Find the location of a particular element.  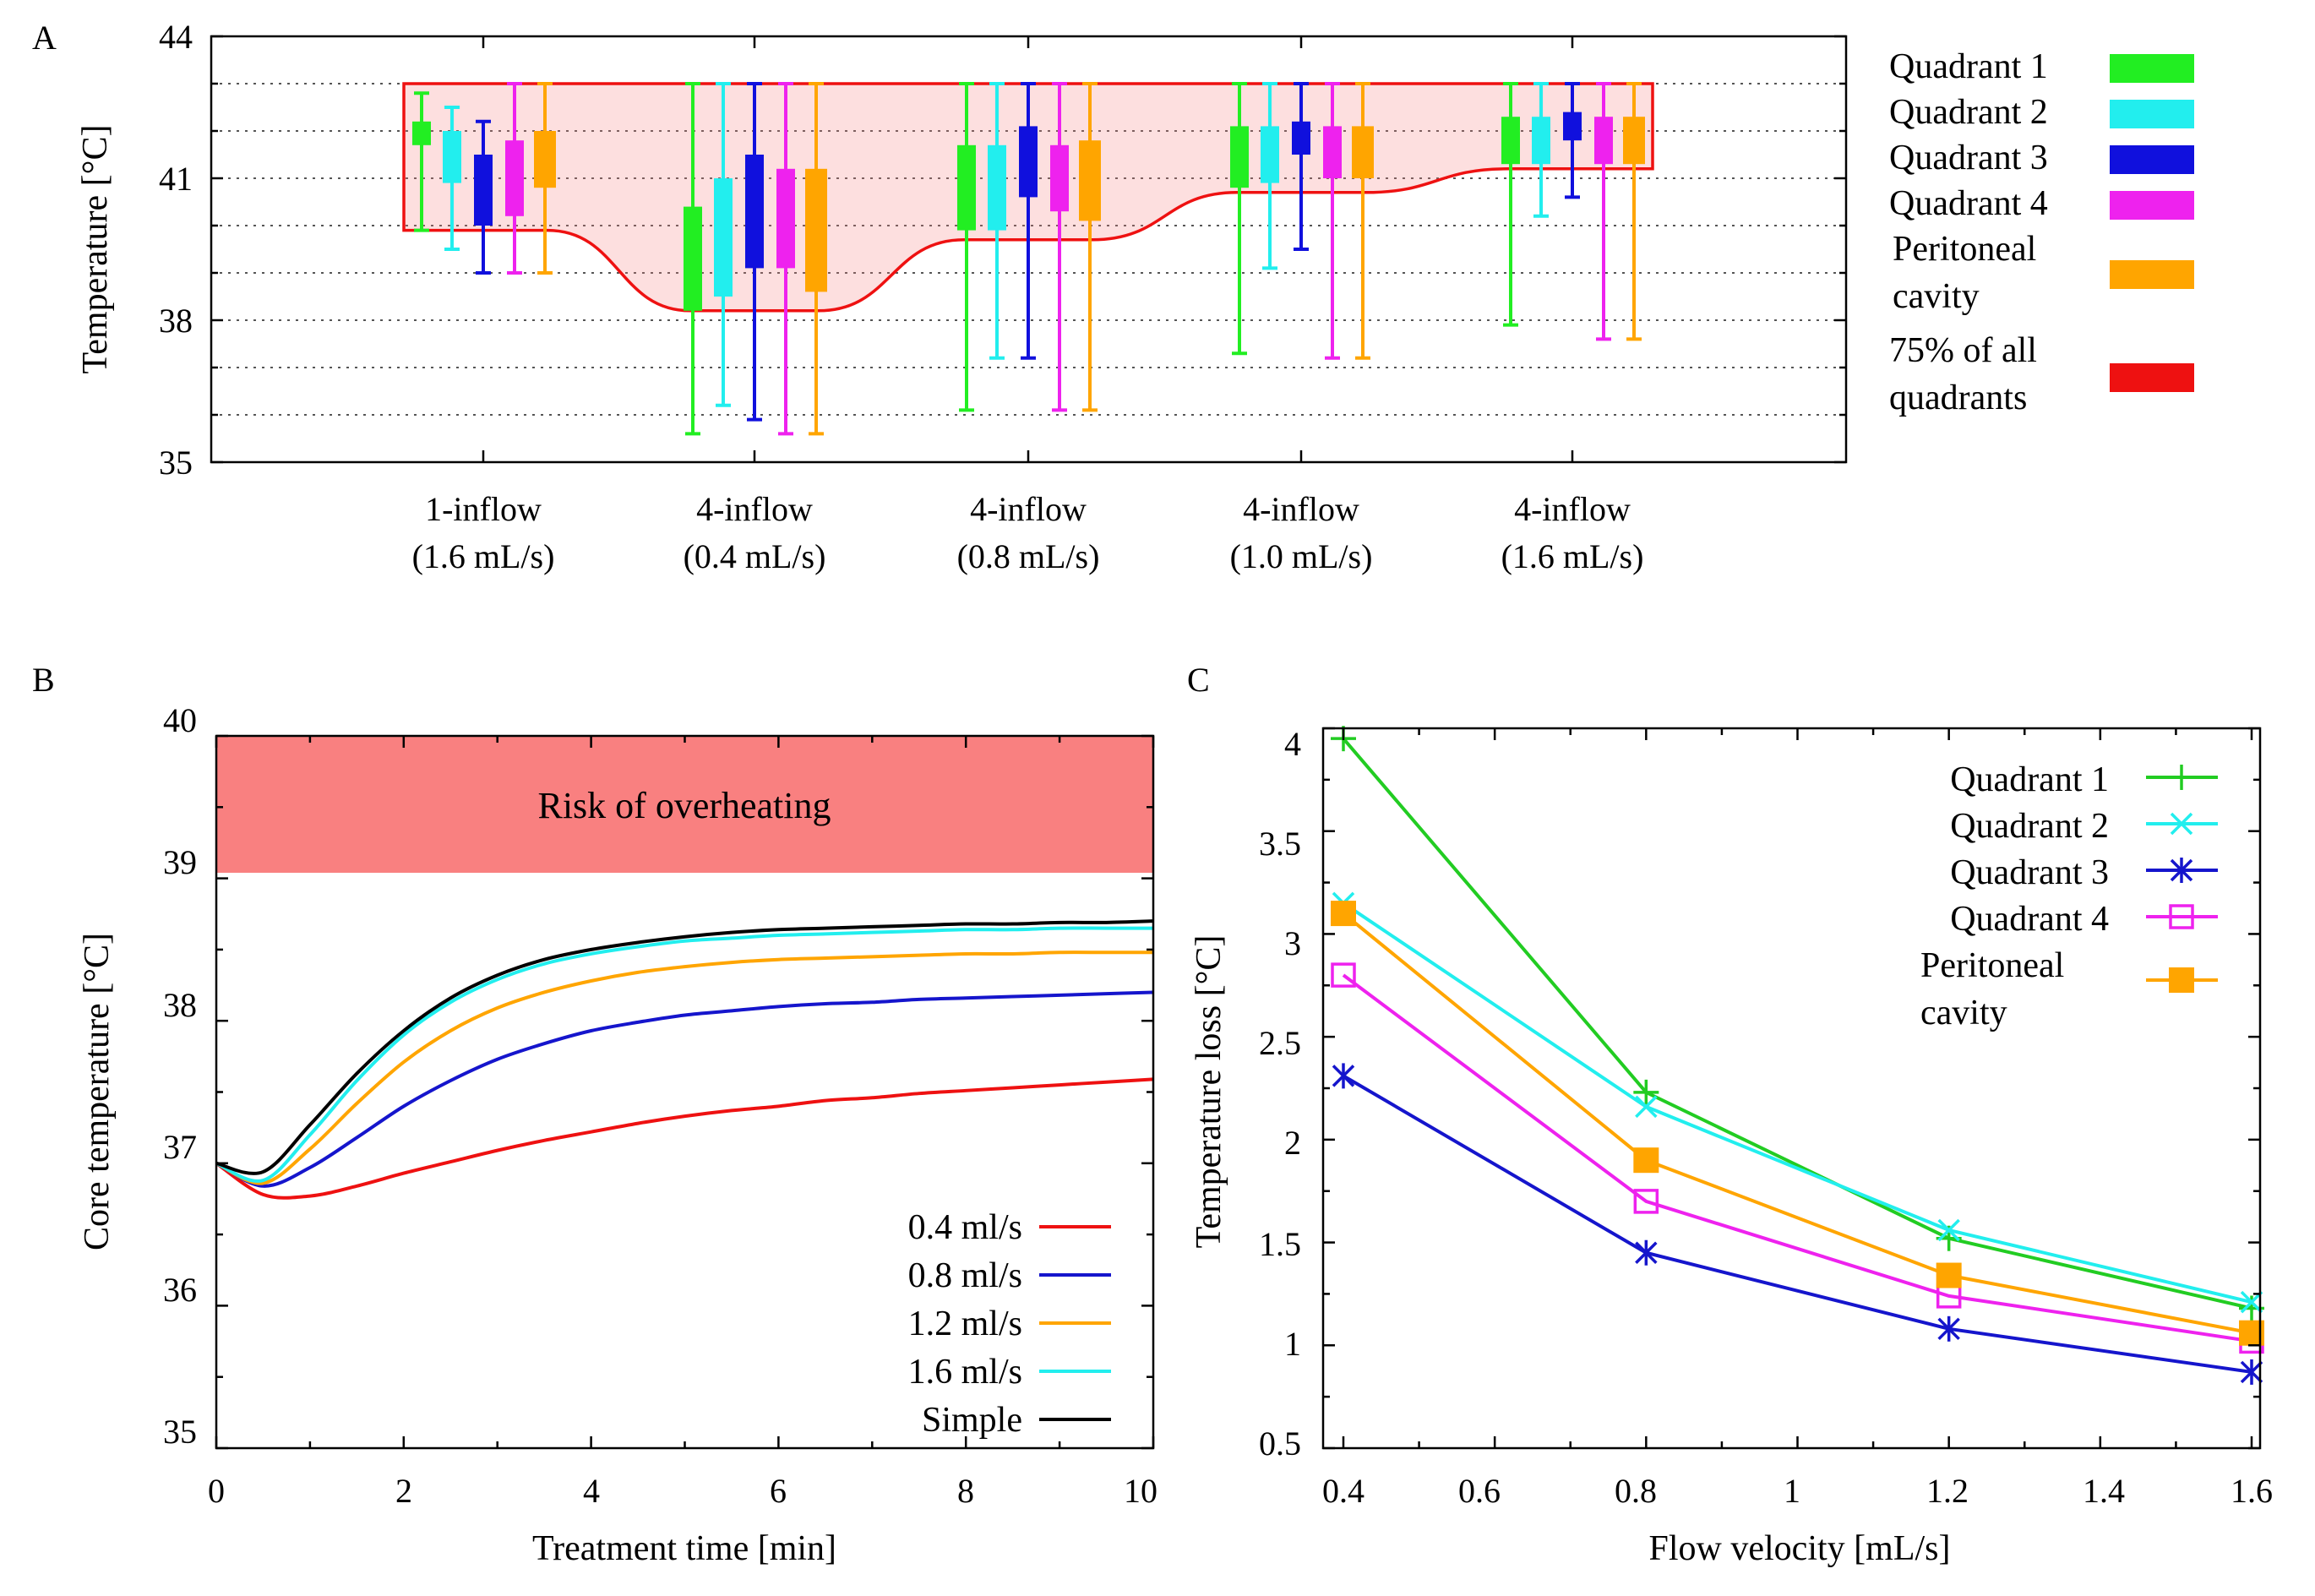

line-peritoneal-cavity is located at coordinates (1797, 1123).